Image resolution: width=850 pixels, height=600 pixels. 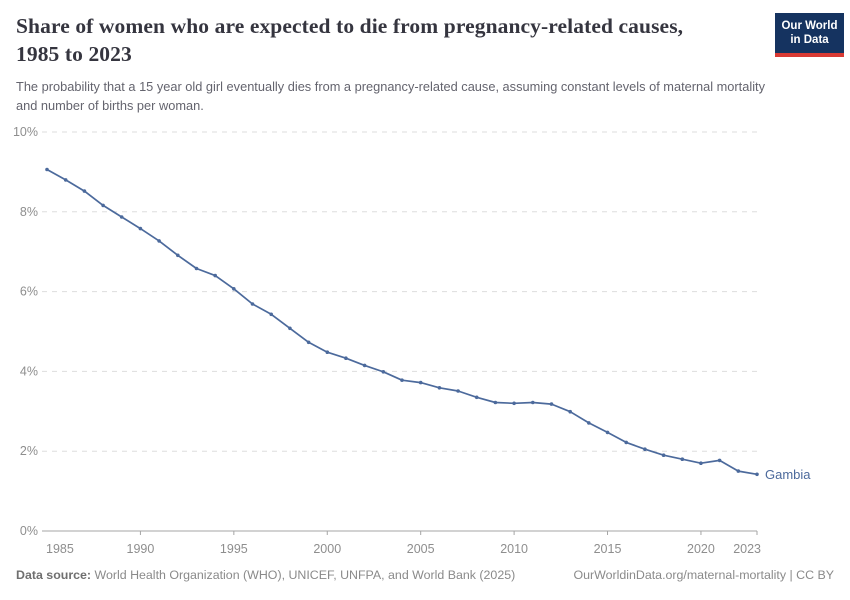 What do you see at coordinates (327, 549) in the screenshot?
I see `x-tick-label: 2000` at bounding box center [327, 549].